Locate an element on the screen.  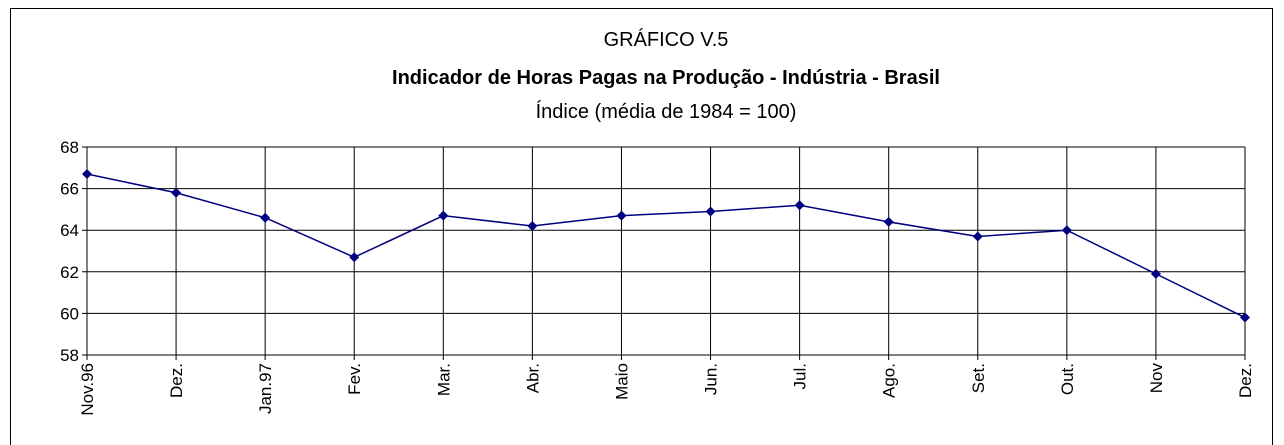
x-tick-label: Abr. is located at coordinates (532, 378).